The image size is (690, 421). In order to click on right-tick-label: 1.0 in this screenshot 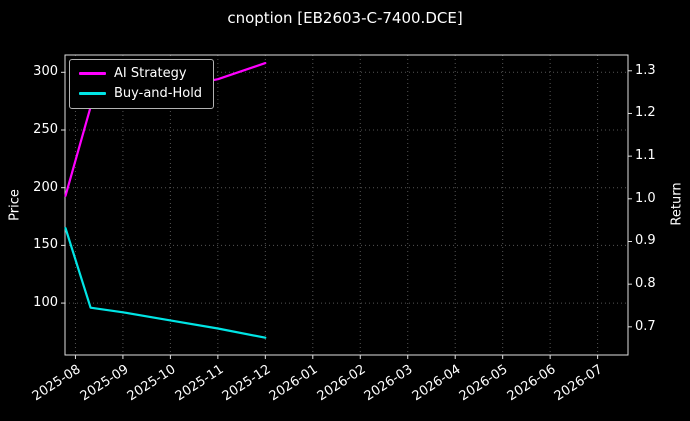, I will do `click(645, 198)`.